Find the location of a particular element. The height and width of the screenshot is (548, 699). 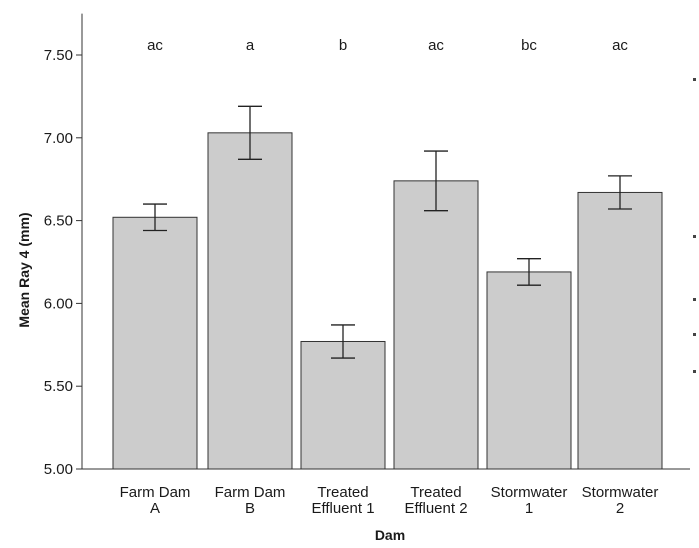

significance-letters: ac a b ac bc ac is located at coordinates (387, 45).